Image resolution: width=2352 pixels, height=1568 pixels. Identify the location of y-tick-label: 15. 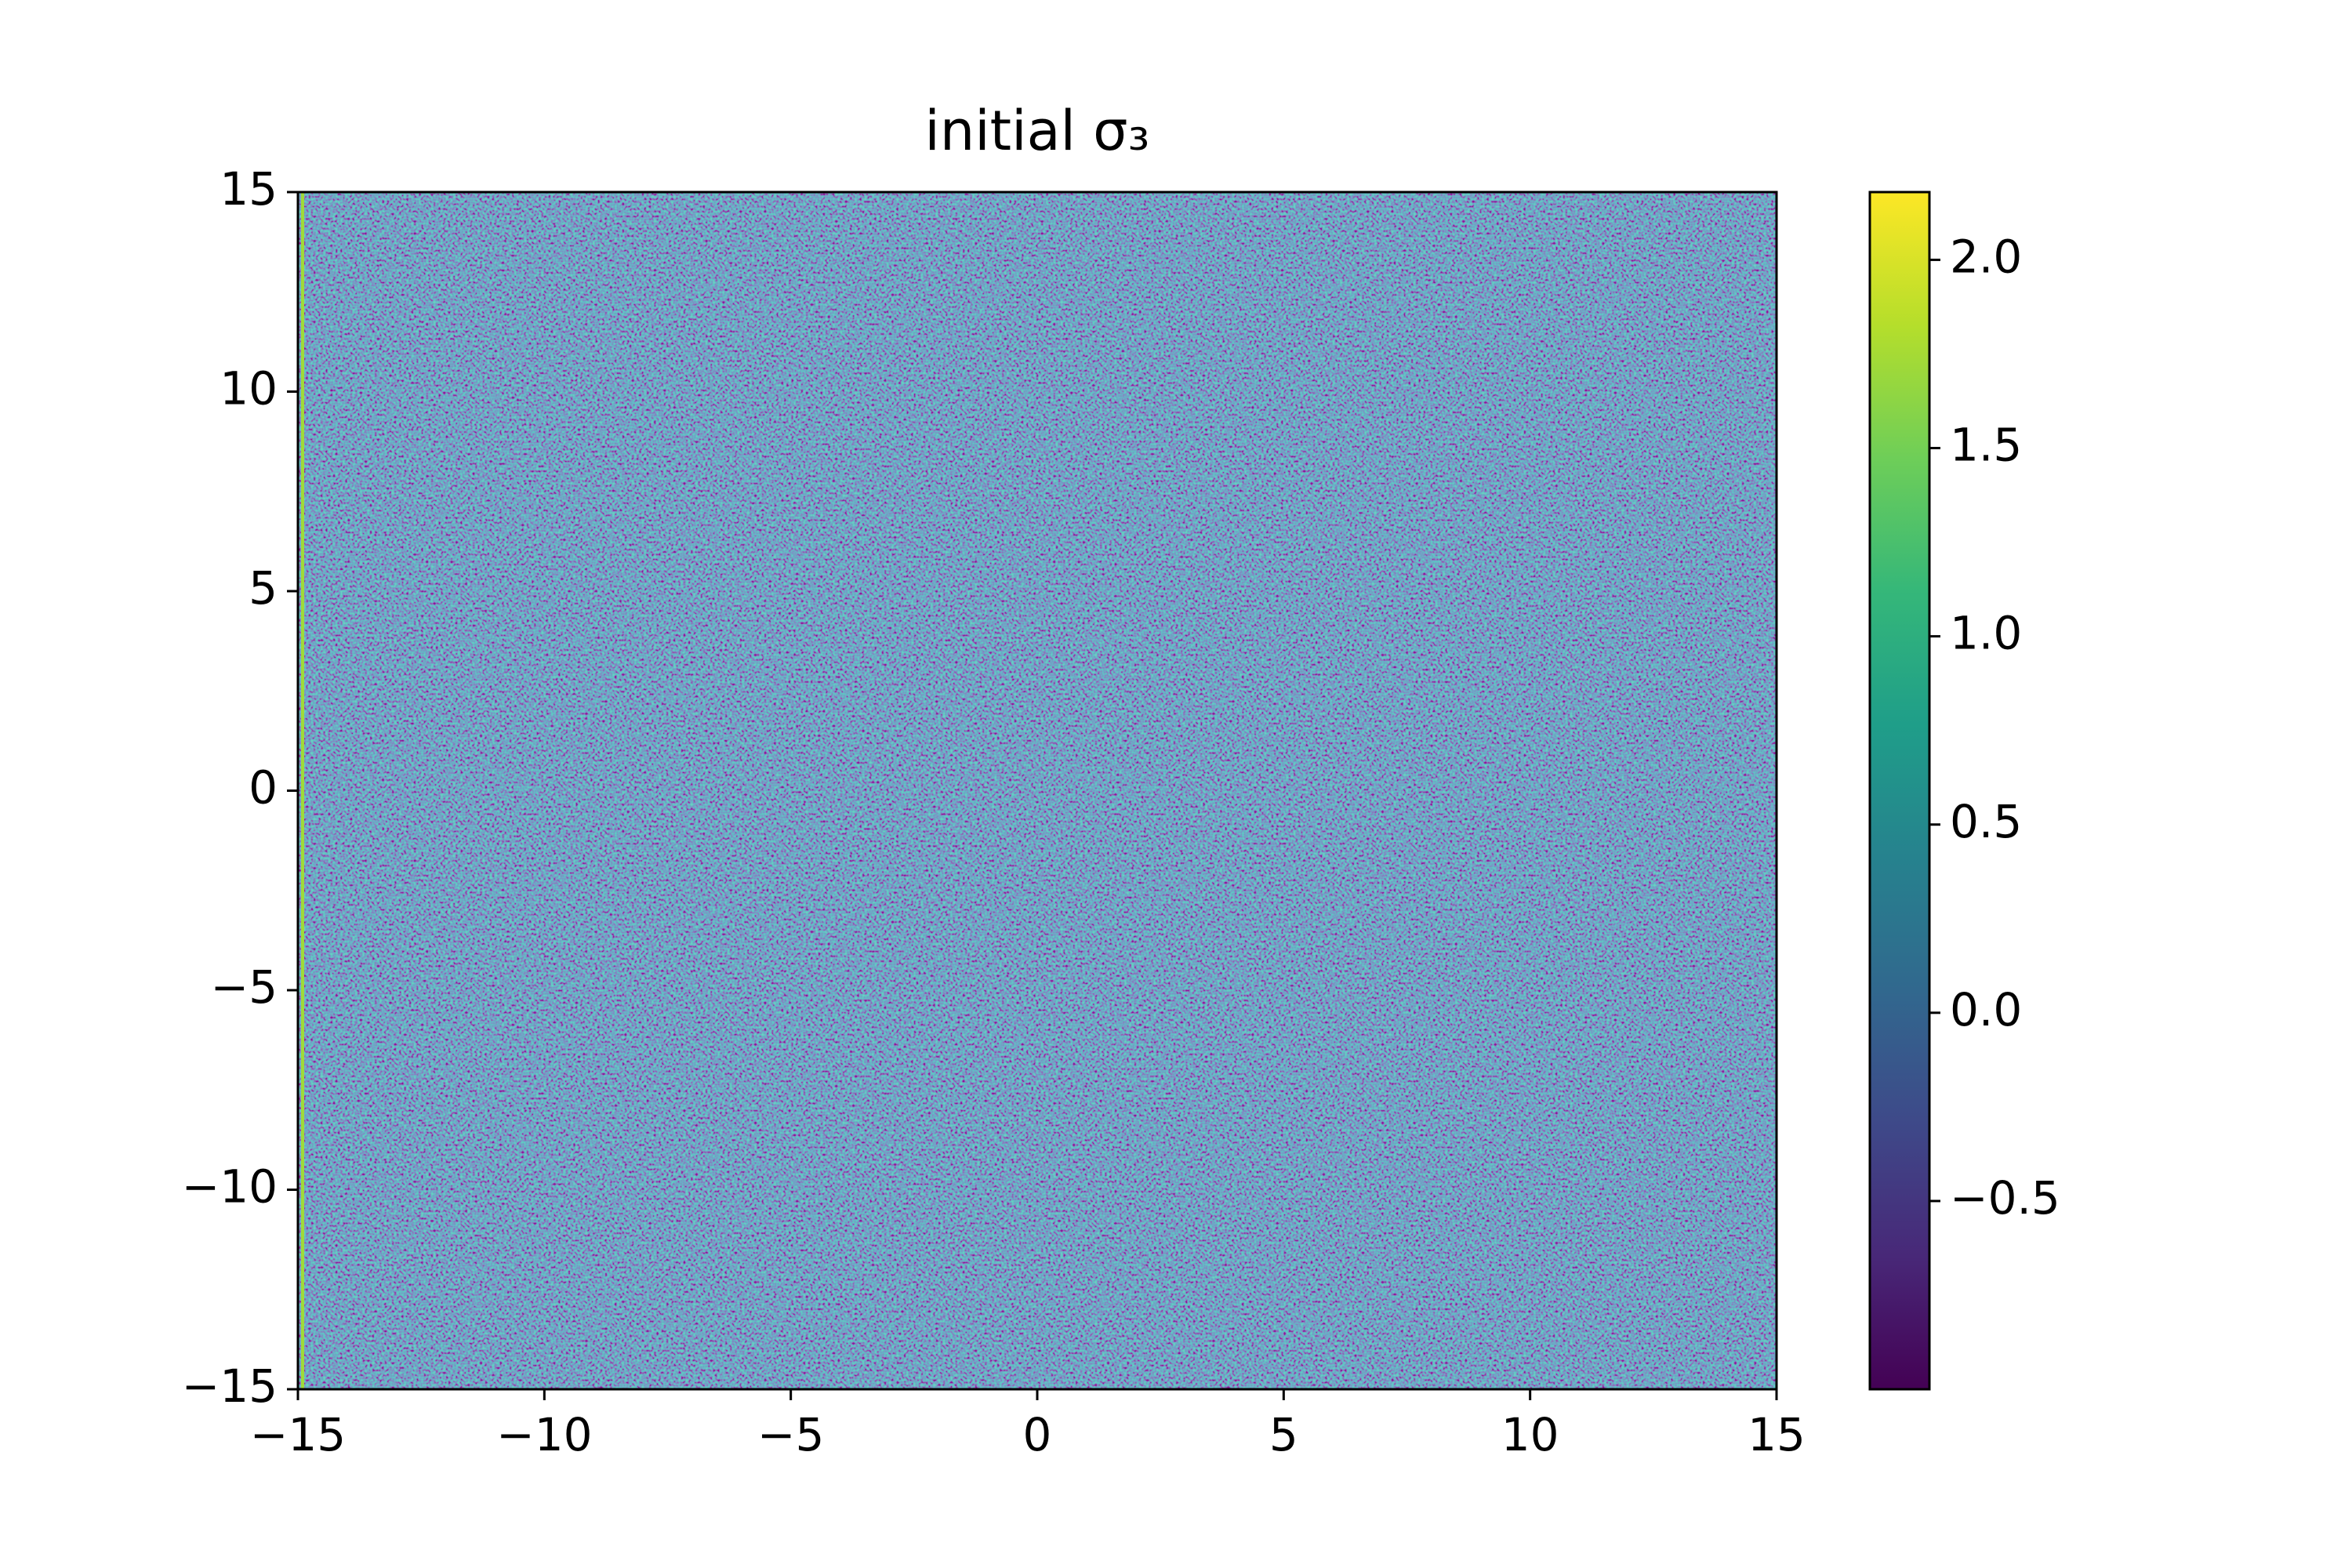
(249, 189).